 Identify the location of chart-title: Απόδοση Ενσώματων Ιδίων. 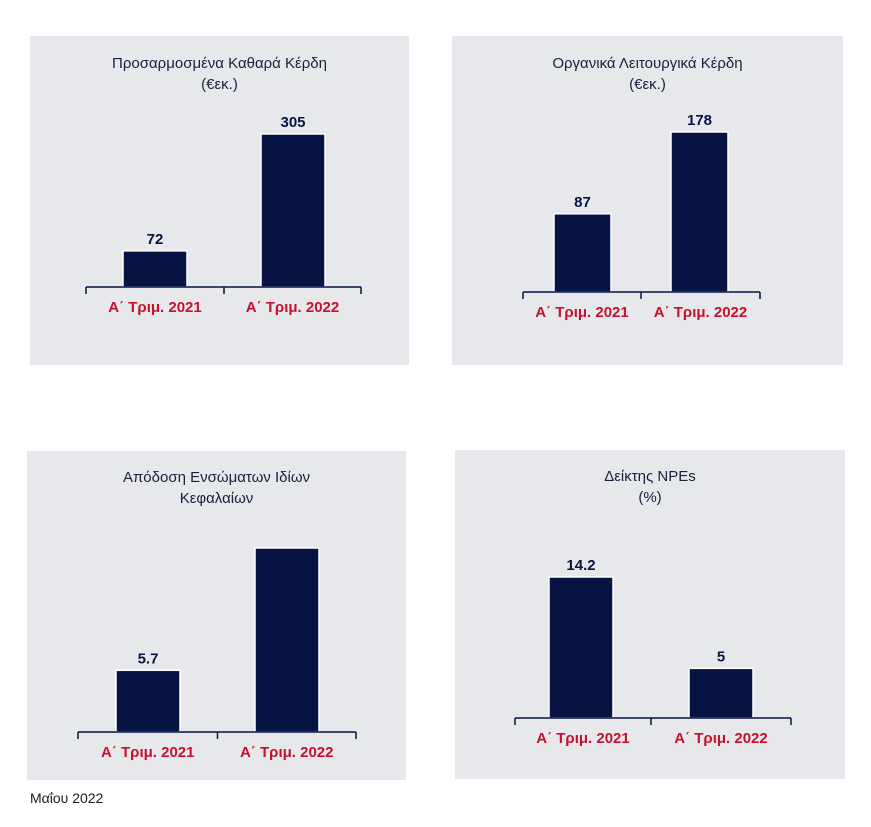
(216, 477).